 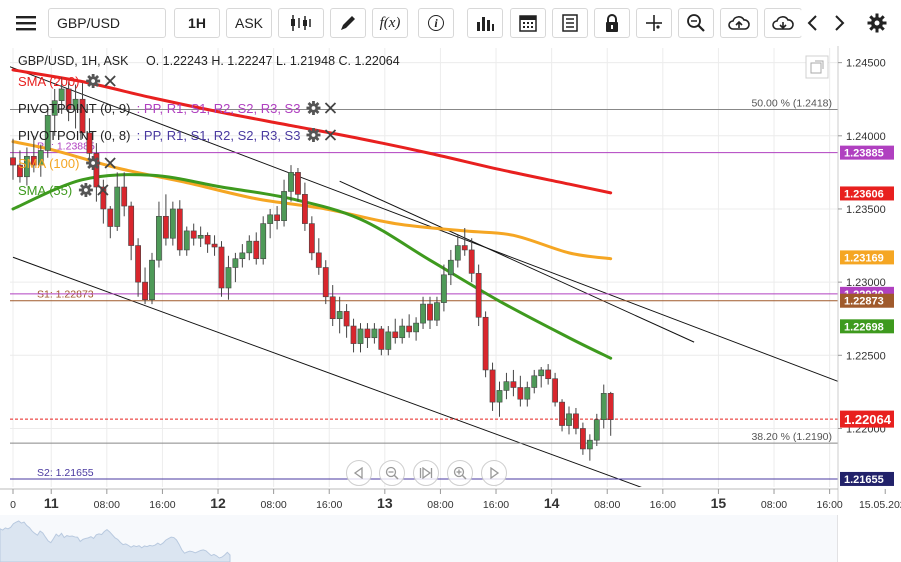 I want to click on symbol-selector: GBP/USD, so click(x=107, y=23).